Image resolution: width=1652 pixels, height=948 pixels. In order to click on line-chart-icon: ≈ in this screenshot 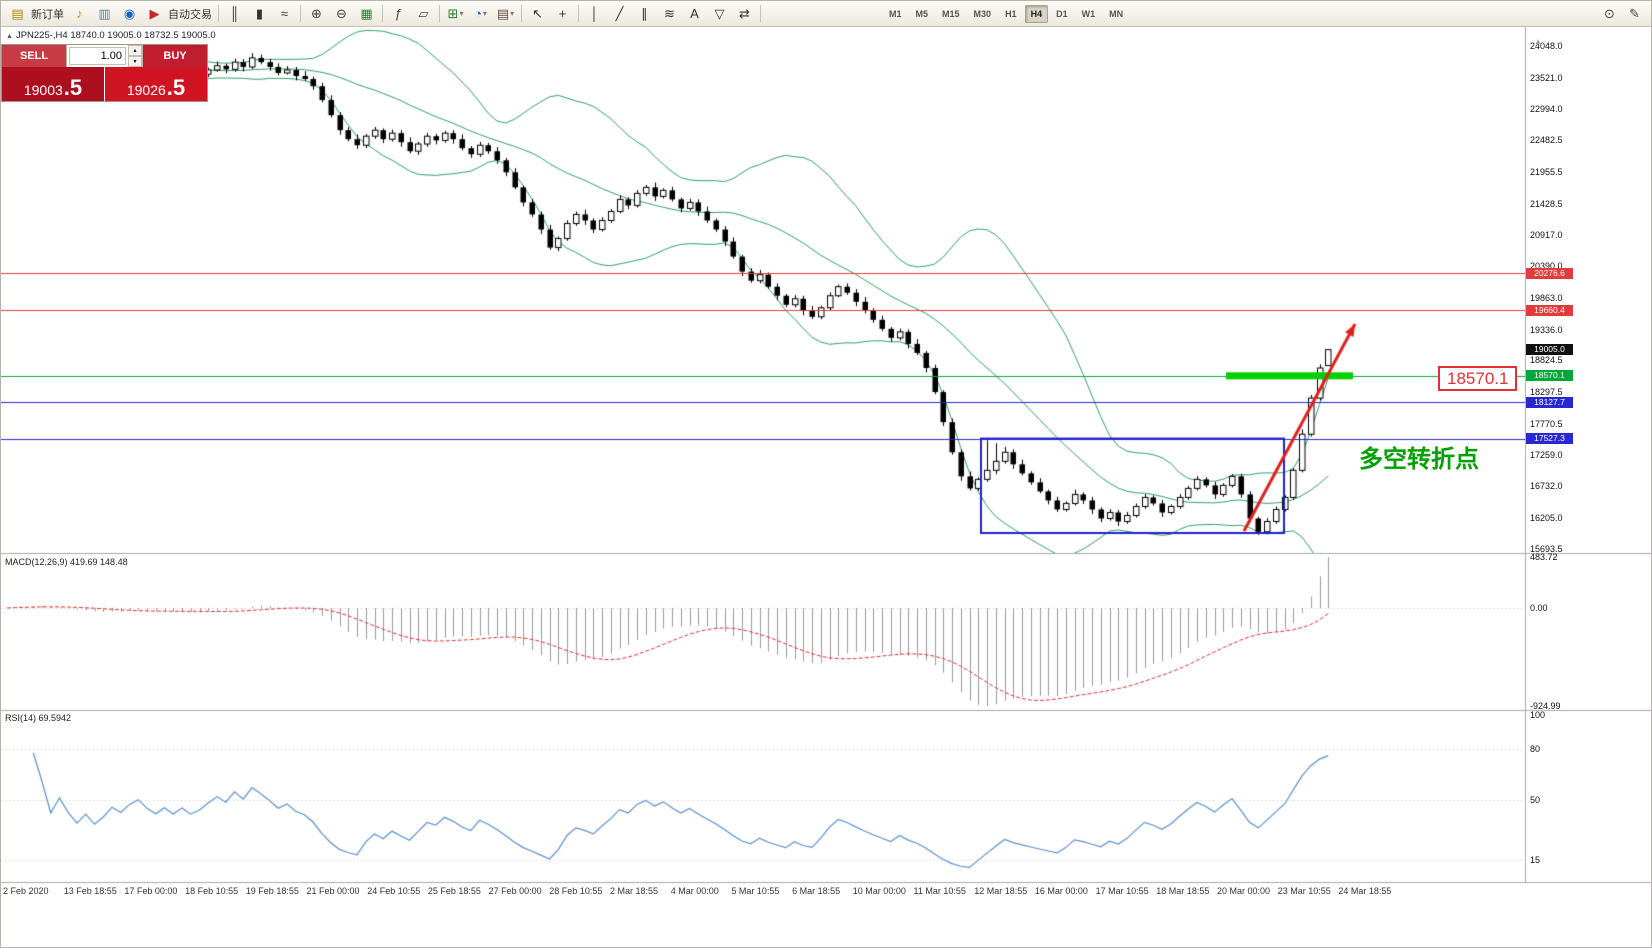, I will do `click(284, 13)`.